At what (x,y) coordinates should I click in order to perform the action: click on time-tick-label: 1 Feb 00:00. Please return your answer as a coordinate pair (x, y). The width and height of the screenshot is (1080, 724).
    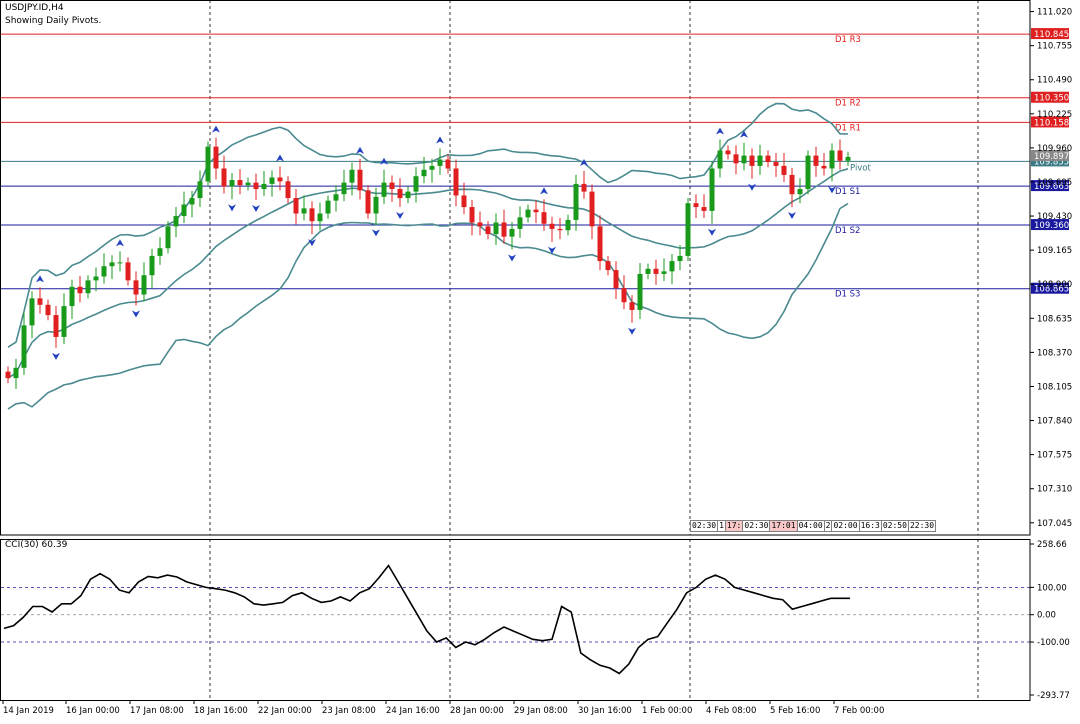
    Looking at the image, I should click on (667, 711).